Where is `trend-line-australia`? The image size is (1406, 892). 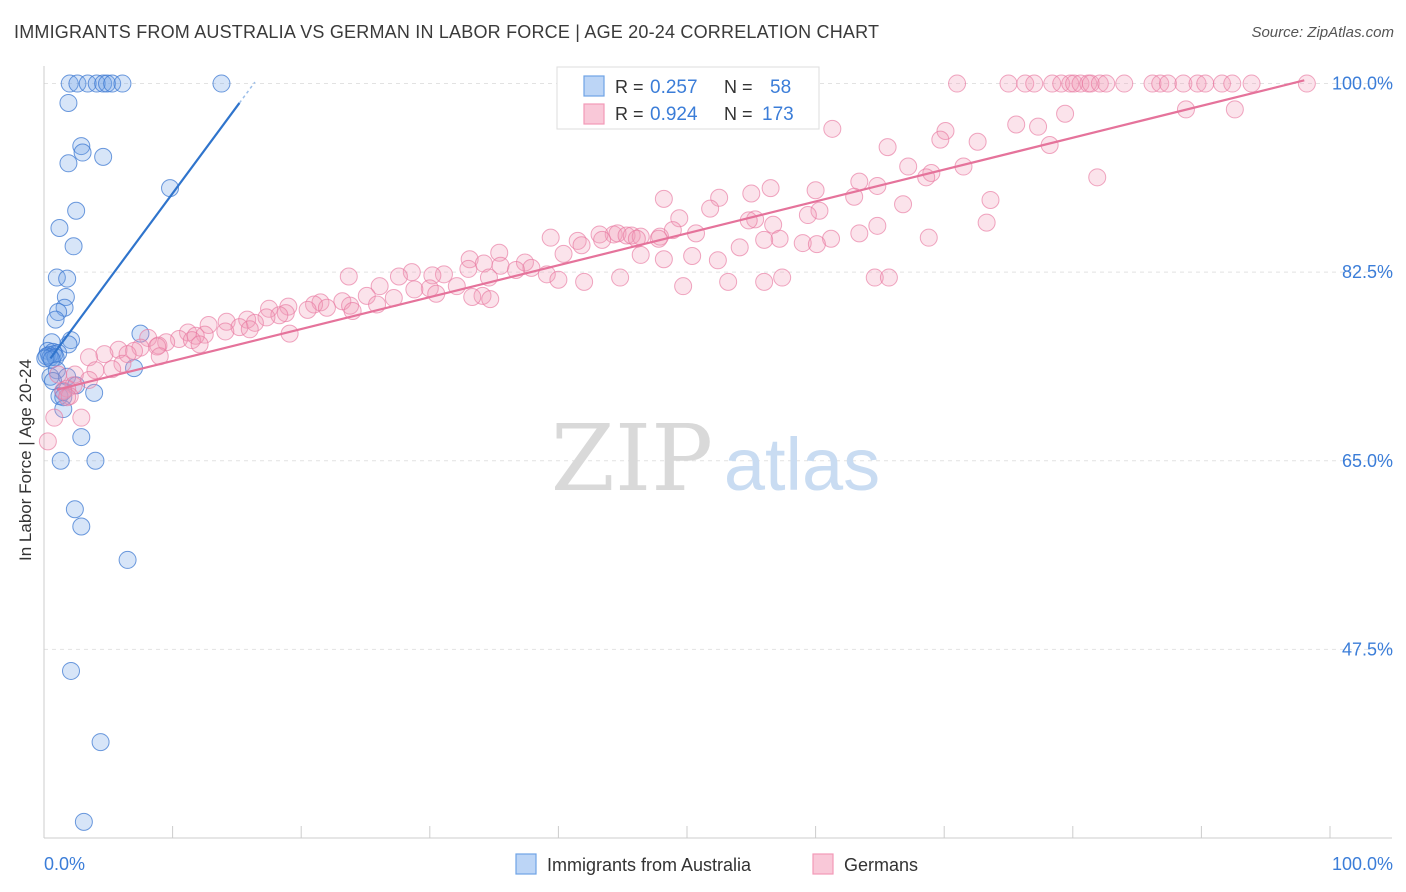 trend-line-australia is located at coordinates (145, 231).